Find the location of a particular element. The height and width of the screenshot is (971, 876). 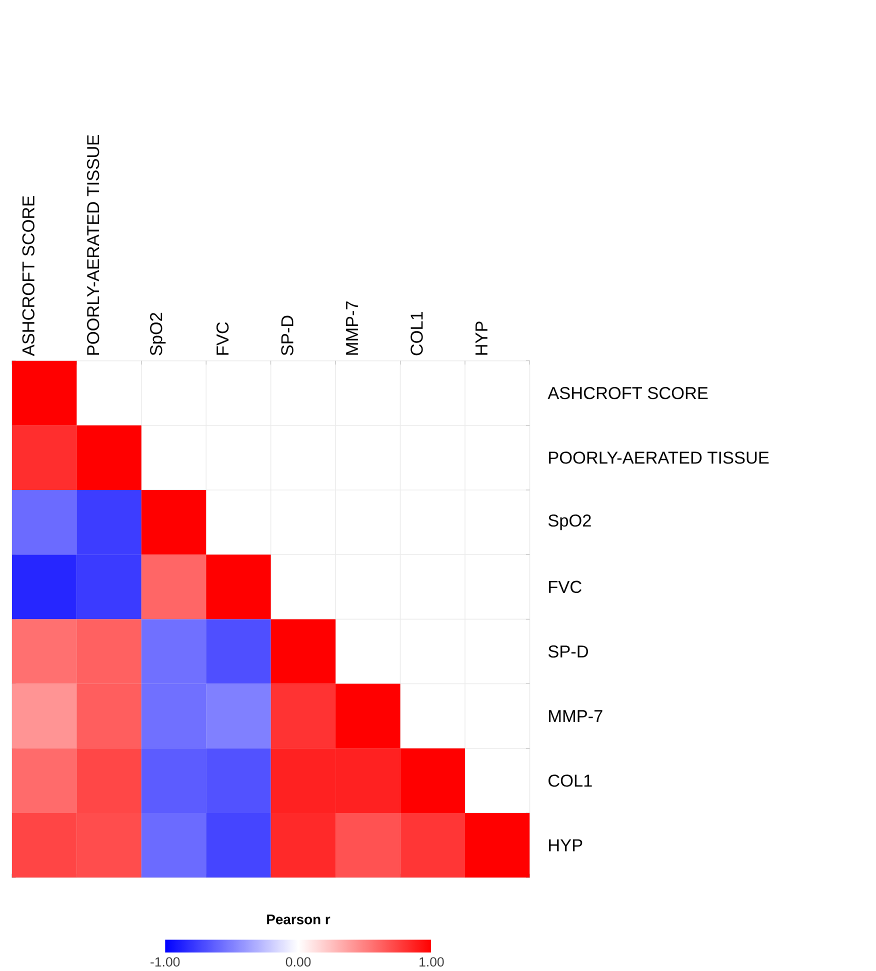

x-tick-label: FVC is located at coordinates (222, 338).